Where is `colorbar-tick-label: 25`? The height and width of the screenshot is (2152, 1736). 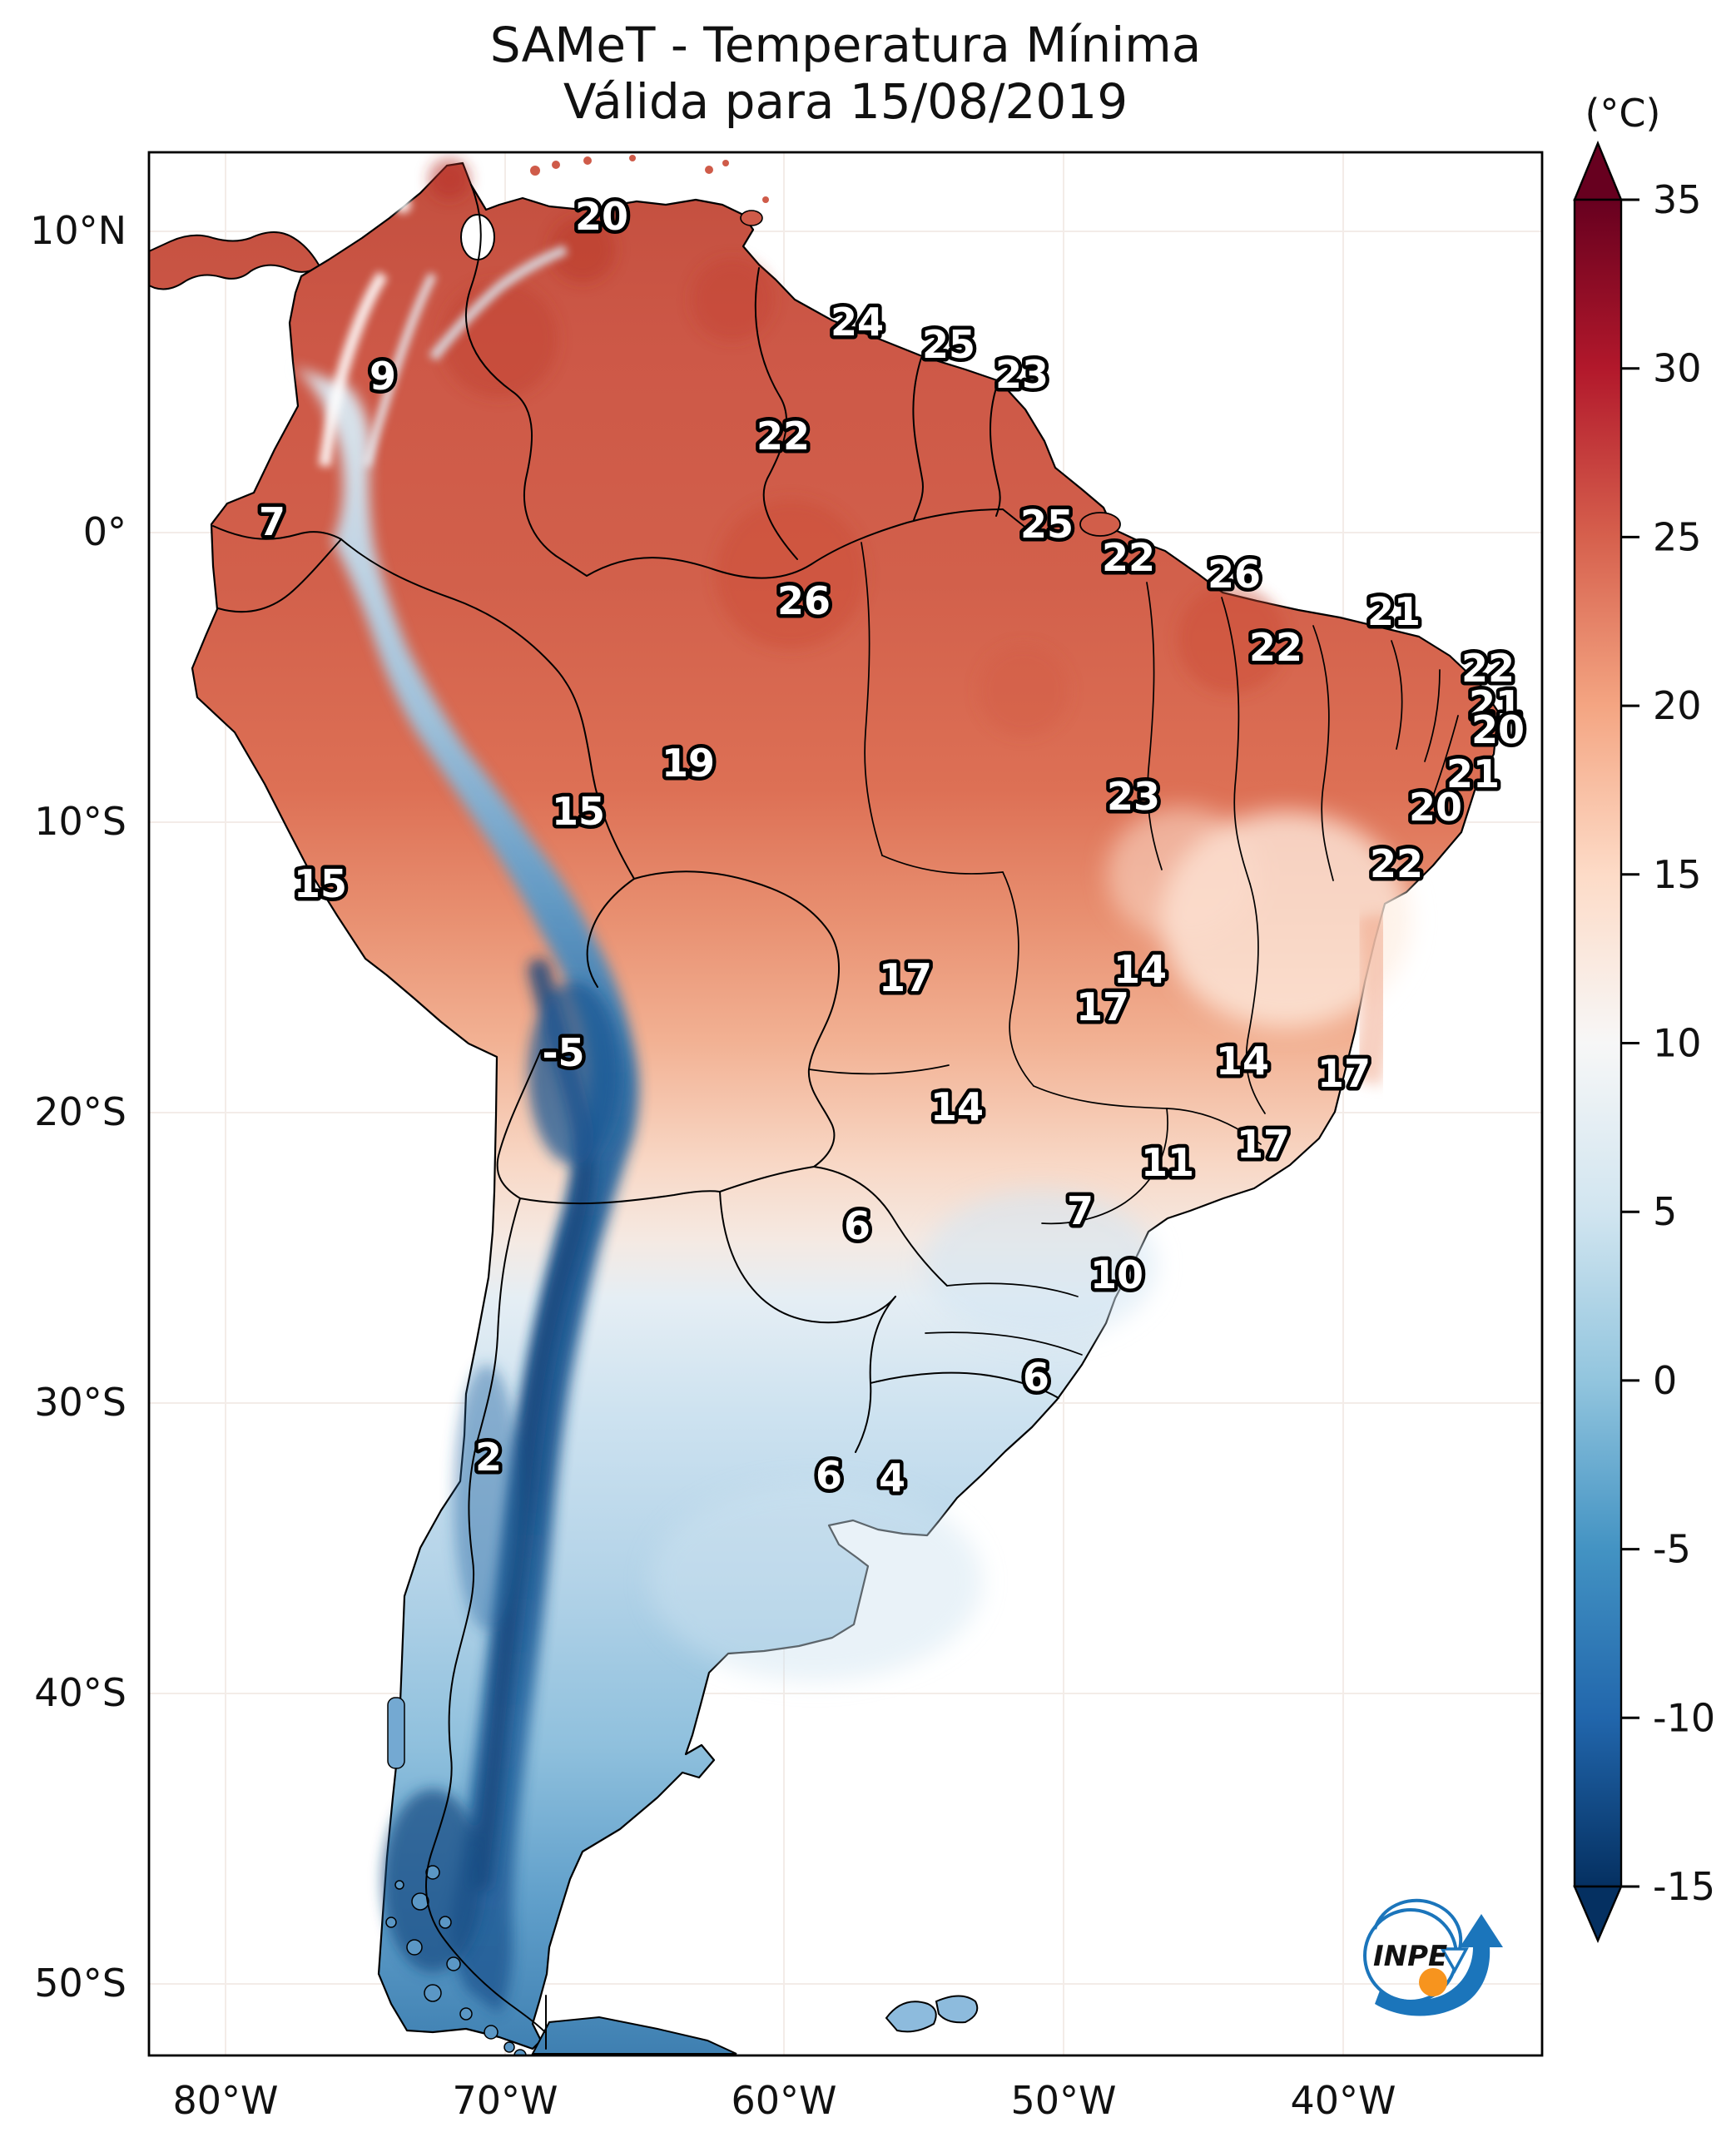
colorbar-tick-label: 25 is located at coordinates (1678, 536).